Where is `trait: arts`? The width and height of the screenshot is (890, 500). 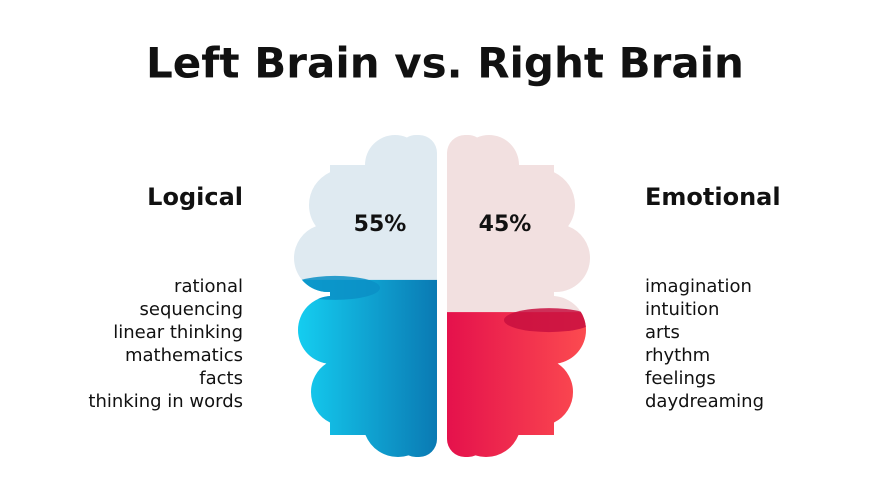
trait: arts is located at coordinates (662, 332).